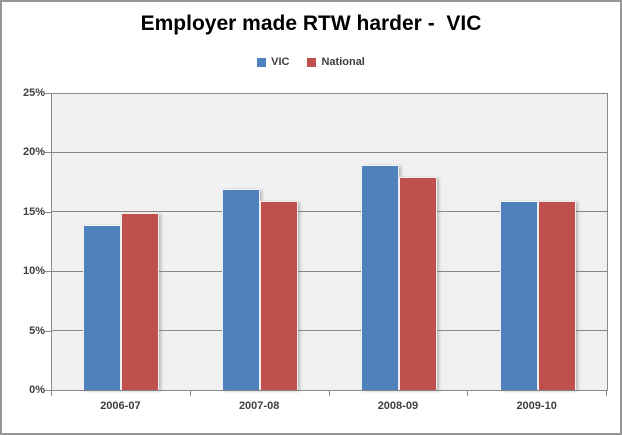  What do you see at coordinates (329, 271) in the screenshot?
I see `gridline-10%` at bounding box center [329, 271].